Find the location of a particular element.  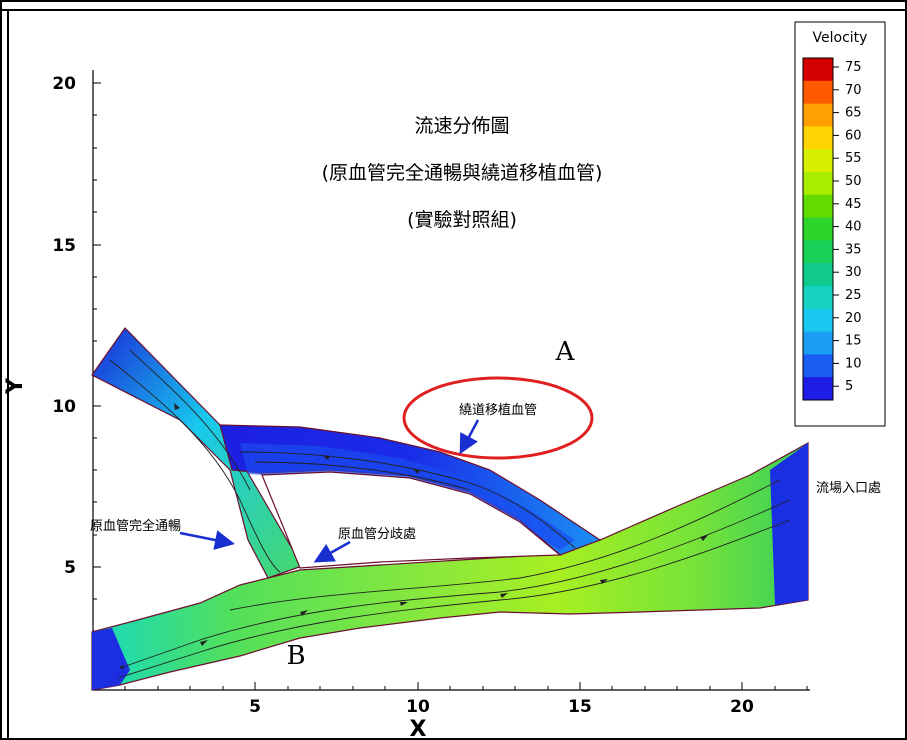

bypass-graft-core is located at coordinates (407, 496).